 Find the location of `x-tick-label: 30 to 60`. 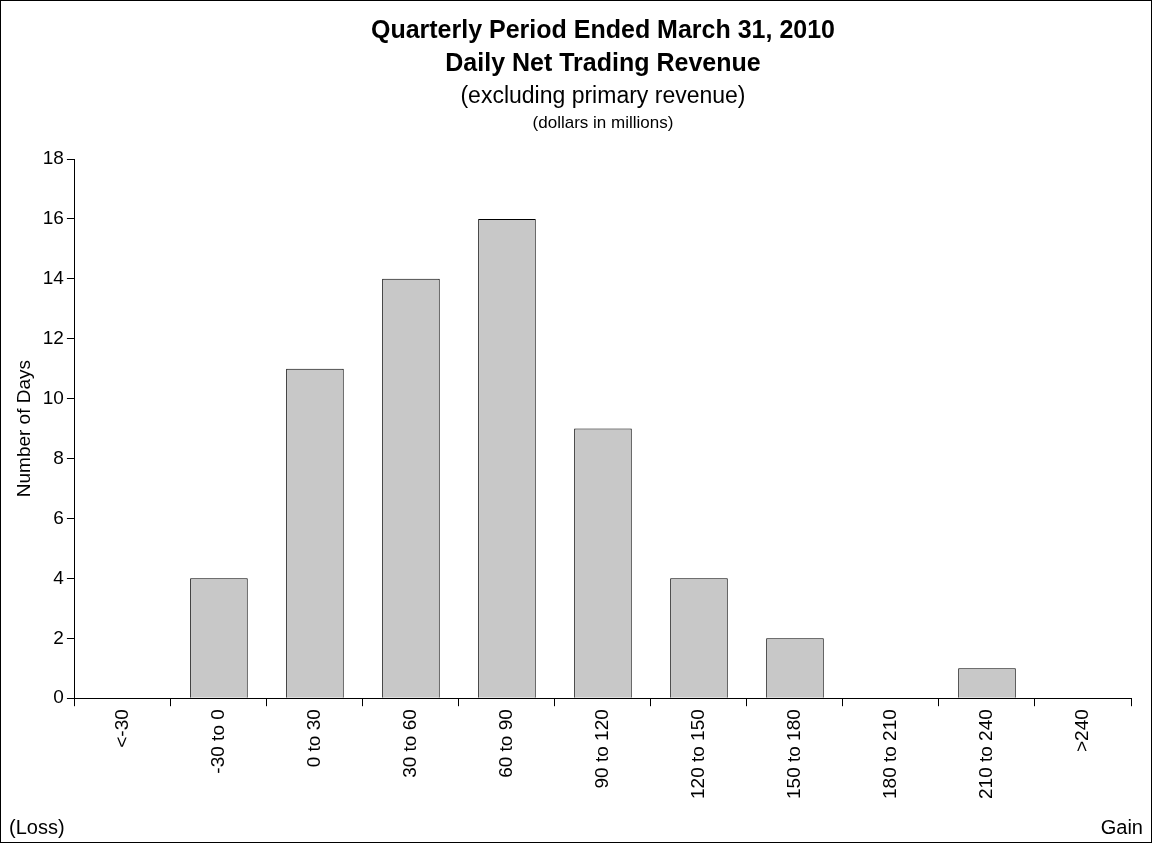

x-tick-label: 30 to 60 is located at coordinates (410, 743).